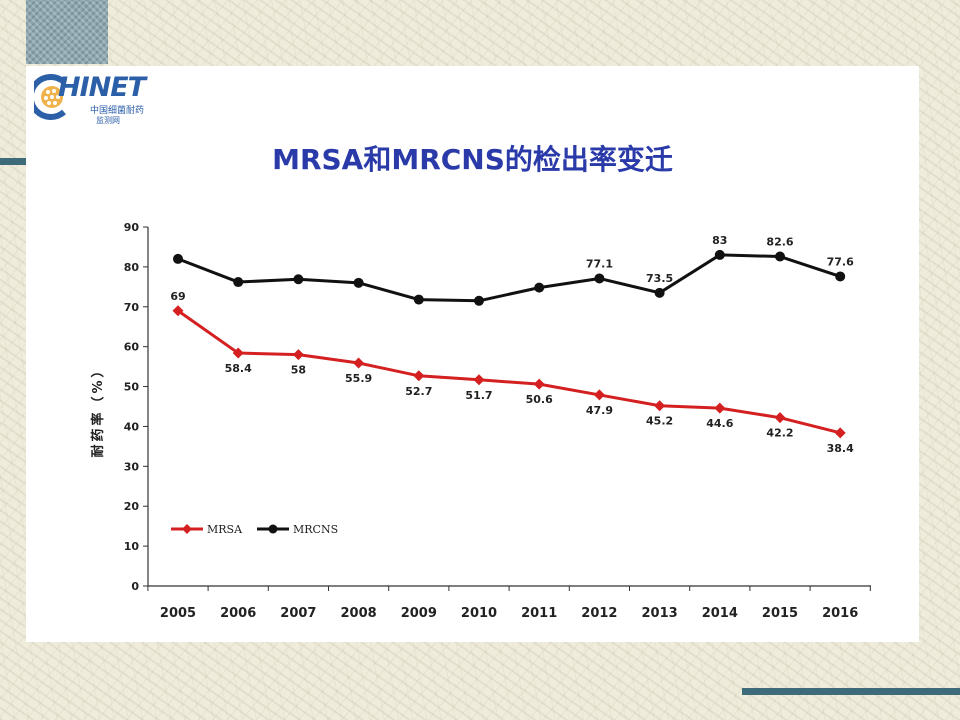  I want to click on x-tick-label: 2007, so click(298, 613).